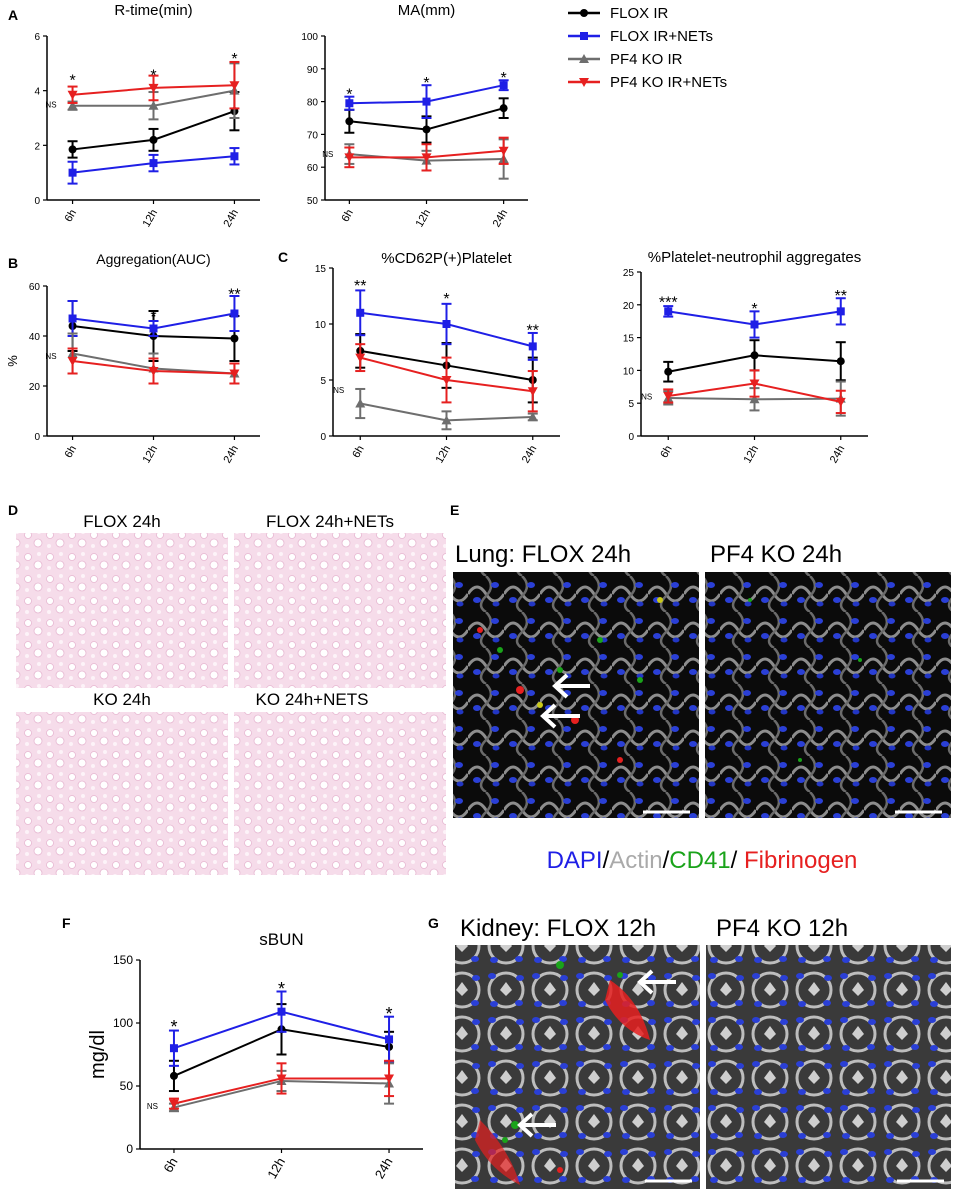  Describe the element at coordinates (669, 680) in the screenshot. I see `lung-stain-spots` at that location.